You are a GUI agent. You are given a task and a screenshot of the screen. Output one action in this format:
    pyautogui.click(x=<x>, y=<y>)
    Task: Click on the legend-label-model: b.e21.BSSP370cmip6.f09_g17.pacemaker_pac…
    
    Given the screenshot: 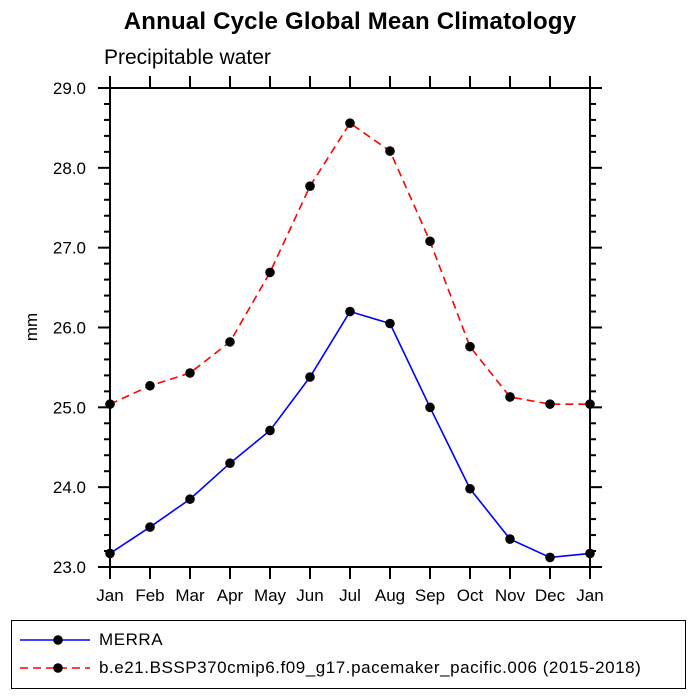 What is the action you would take?
    pyautogui.click(x=370, y=667)
    